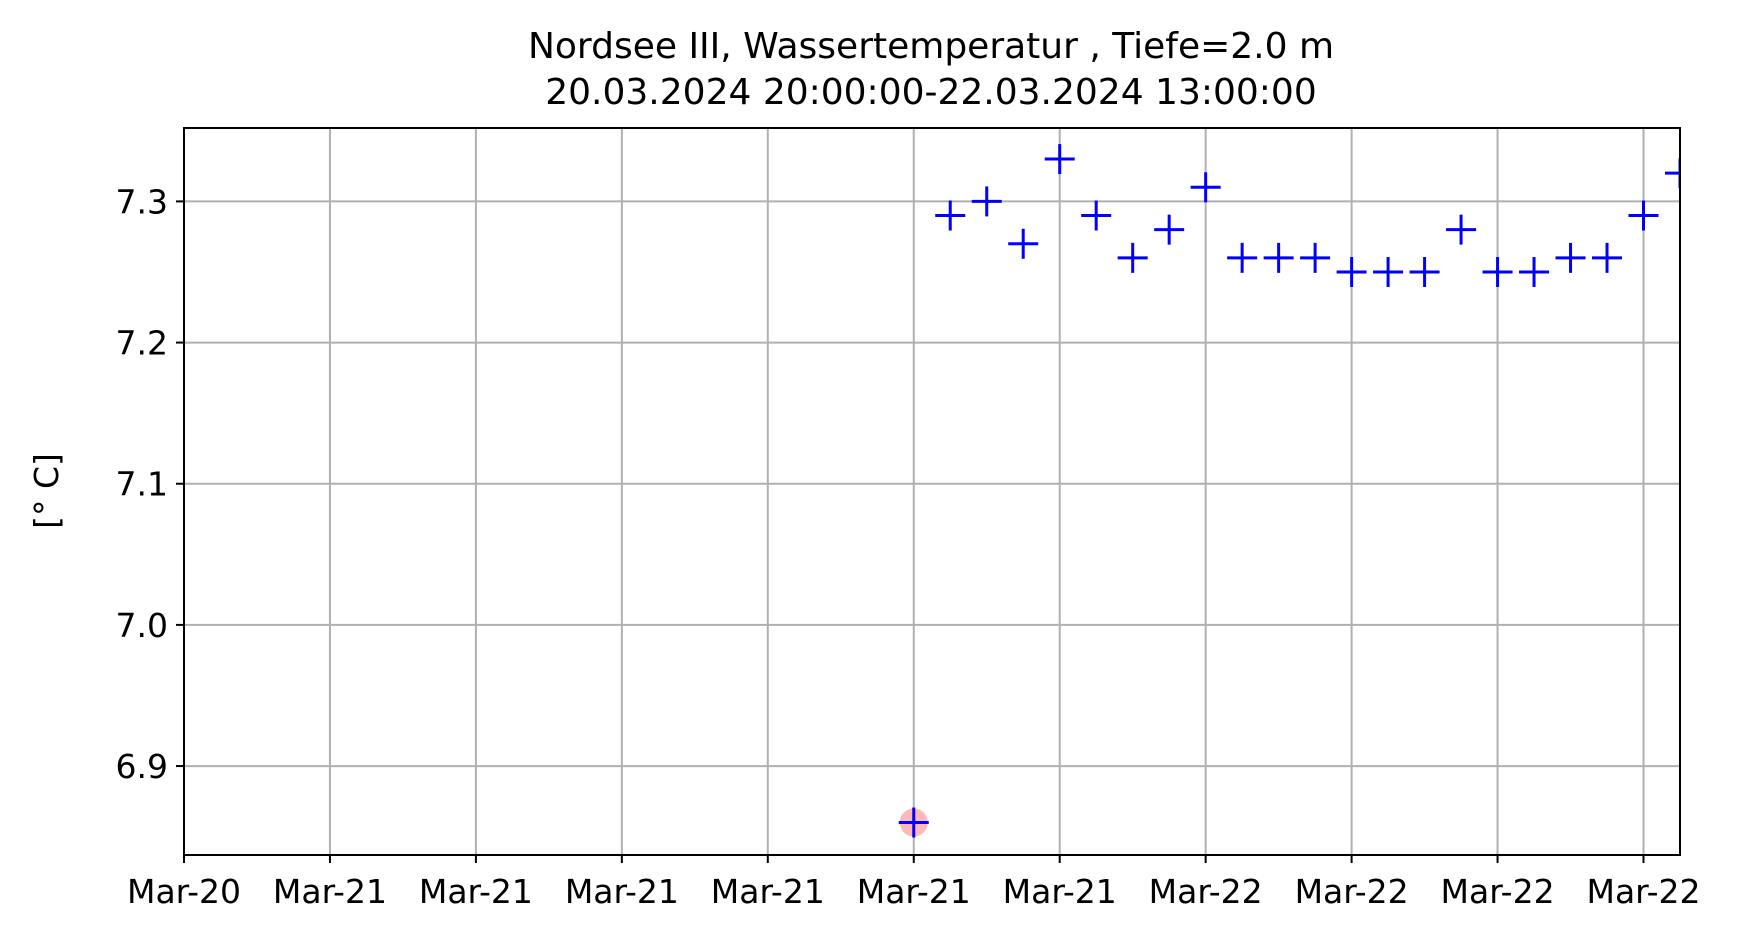  Describe the element at coordinates (142, 766) in the screenshot. I see `y-tick-label: 6.9` at that location.